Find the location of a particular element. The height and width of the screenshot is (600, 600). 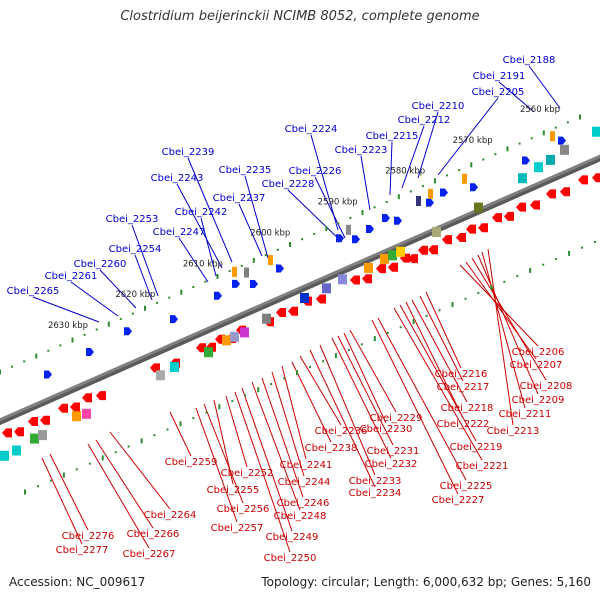

gene-label-upper: Cbei_2242 is located at coordinates (201, 212).